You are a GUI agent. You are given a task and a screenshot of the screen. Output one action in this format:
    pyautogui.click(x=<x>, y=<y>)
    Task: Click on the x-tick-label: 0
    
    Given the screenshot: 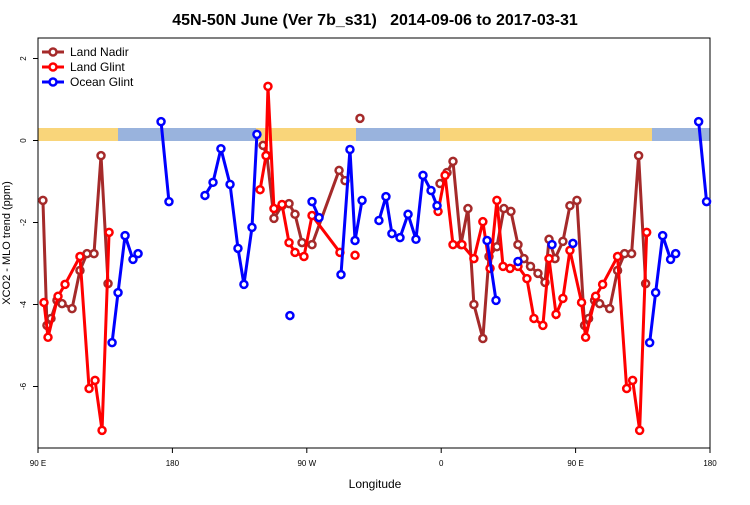 What is the action you would take?
    pyautogui.click(x=441, y=463)
    